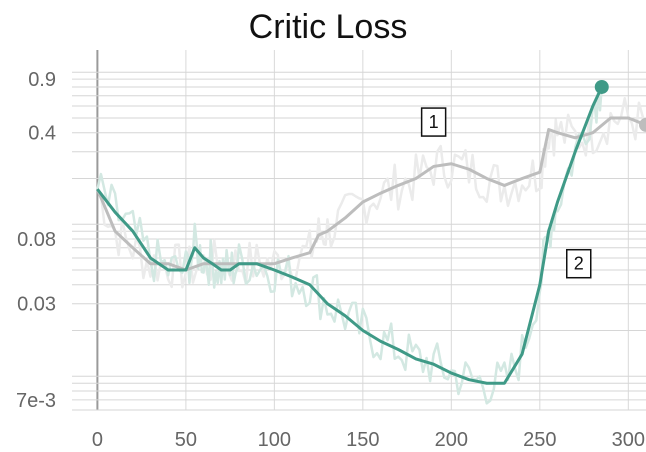 The height and width of the screenshot is (452, 646). I want to click on annotations: 12, so click(506, 193).